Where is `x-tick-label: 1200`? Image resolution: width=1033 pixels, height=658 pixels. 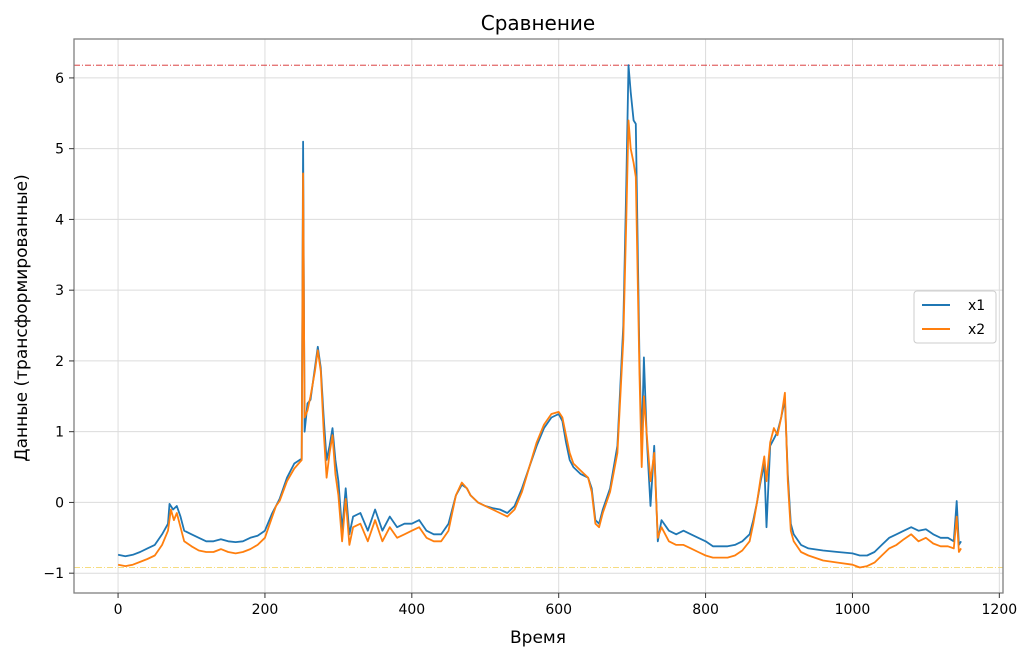 x-tick-label: 1200 is located at coordinates (1000, 610).